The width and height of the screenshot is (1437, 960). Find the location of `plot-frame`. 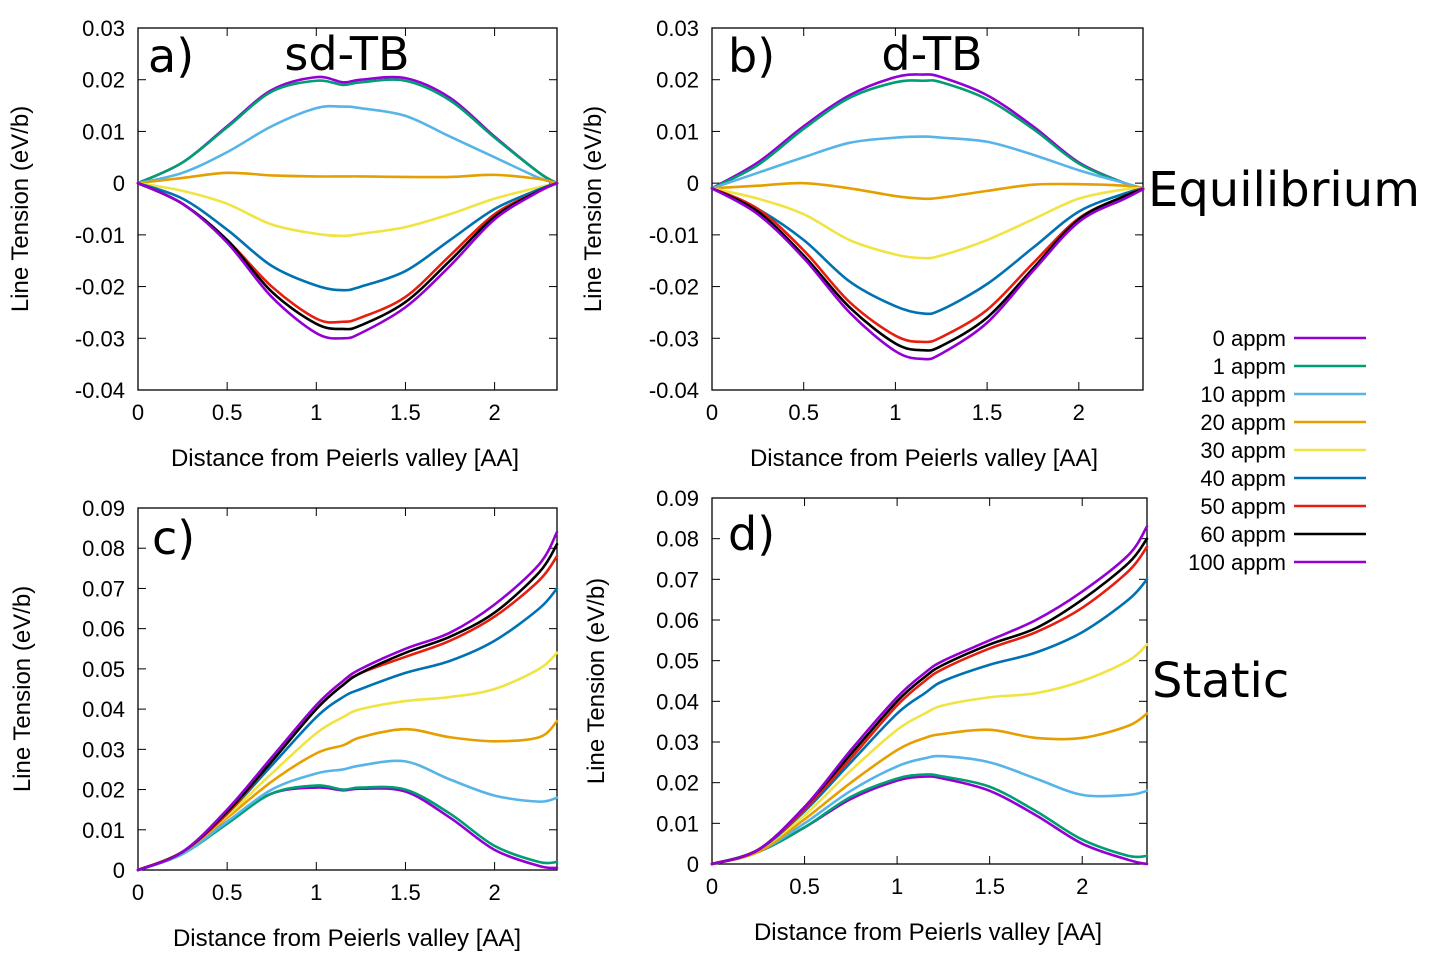

plot-frame is located at coordinates (347, 689).